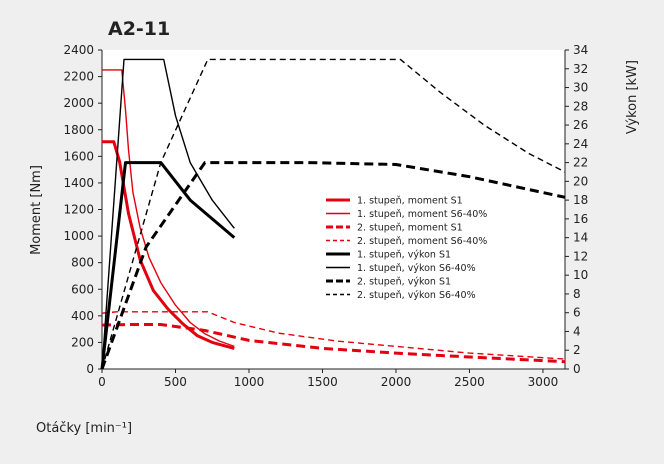 The height and width of the screenshot is (464, 664). I want to click on y-tick-label-left: 1800, so click(78, 130).